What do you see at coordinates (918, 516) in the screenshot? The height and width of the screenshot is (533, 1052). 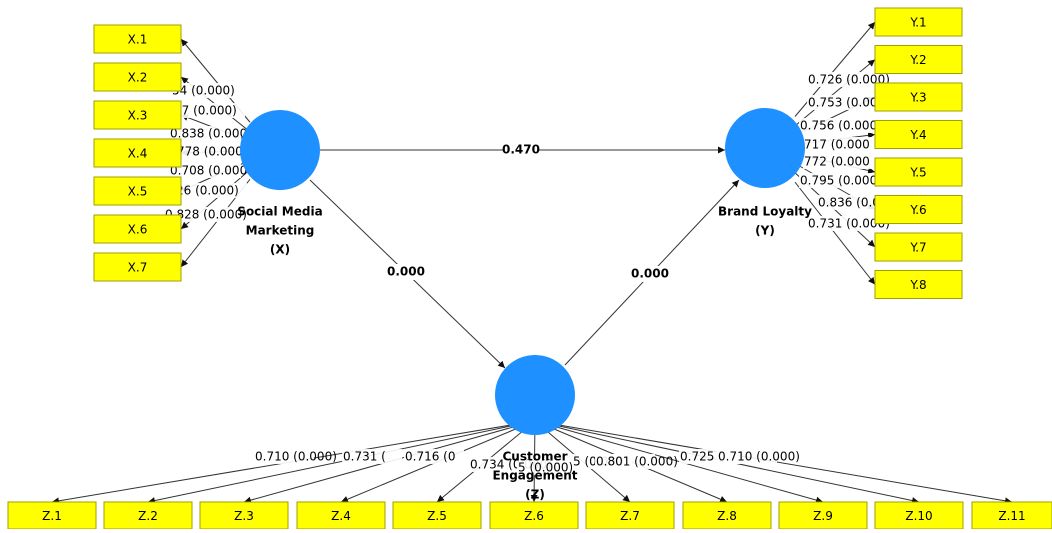 I see `indicator-label: Z.10` at bounding box center [918, 516].